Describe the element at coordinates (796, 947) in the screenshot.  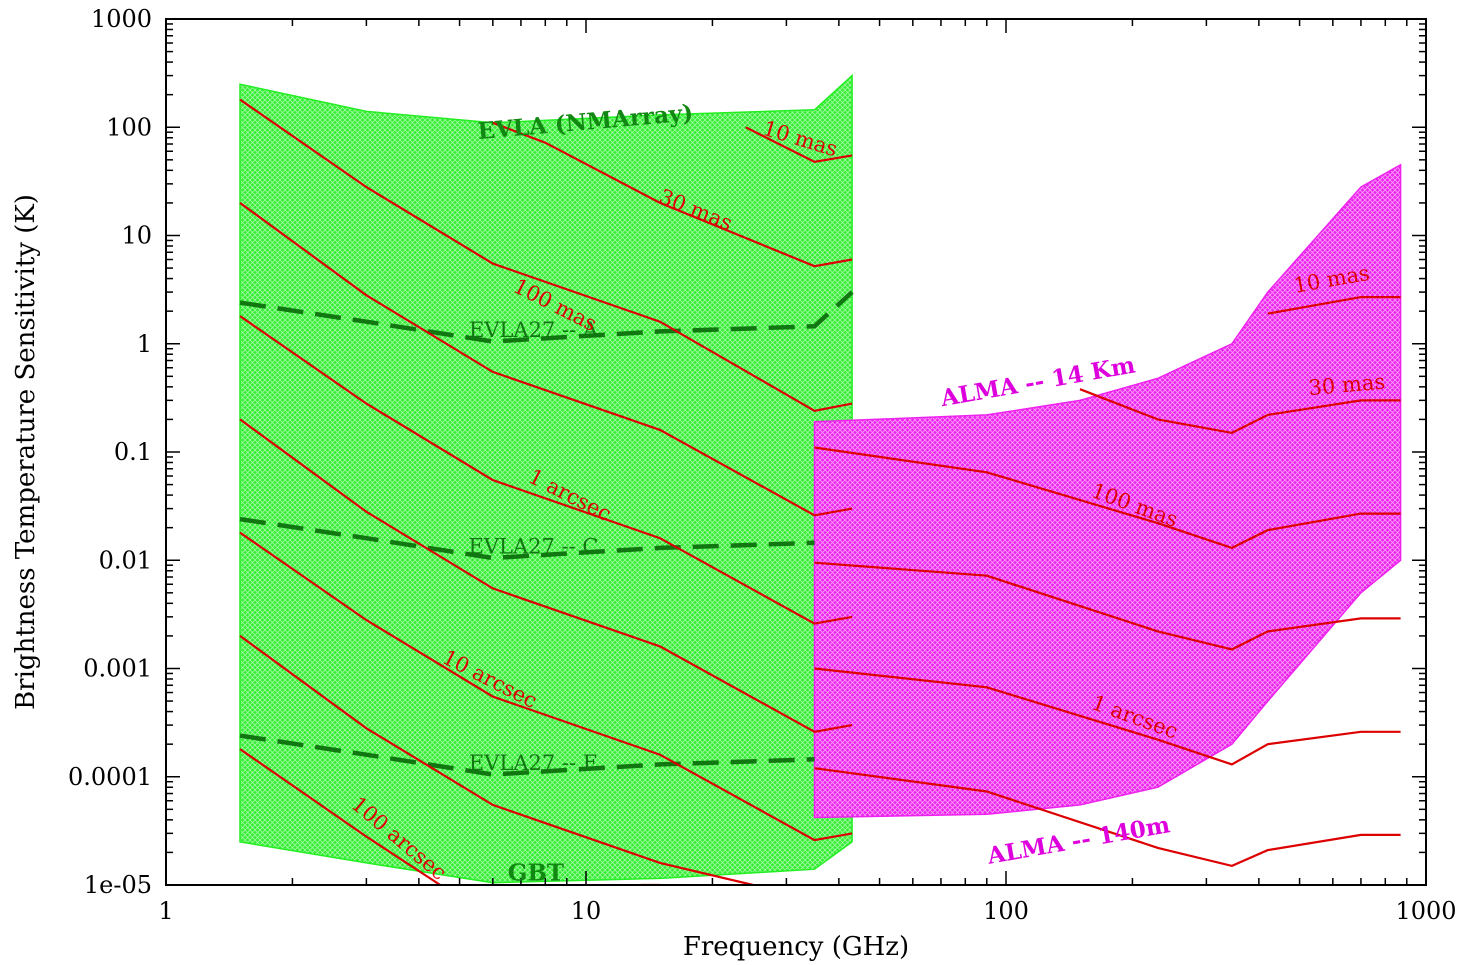
I see `x-axis-label: Frequency (GHz)` at that location.